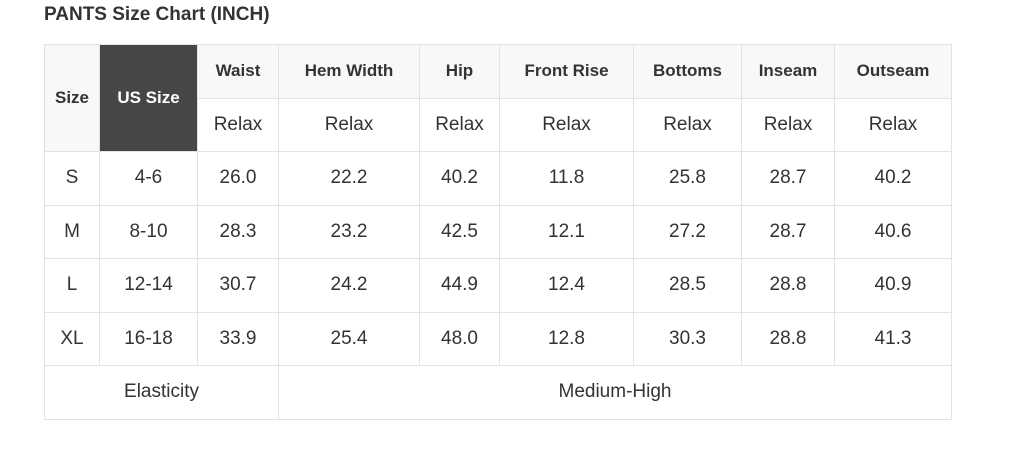  What do you see at coordinates (157, 14) in the screenshot?
I see `page-title: PANTS Size Chart (INCH)` at bounding box center [157, 14].